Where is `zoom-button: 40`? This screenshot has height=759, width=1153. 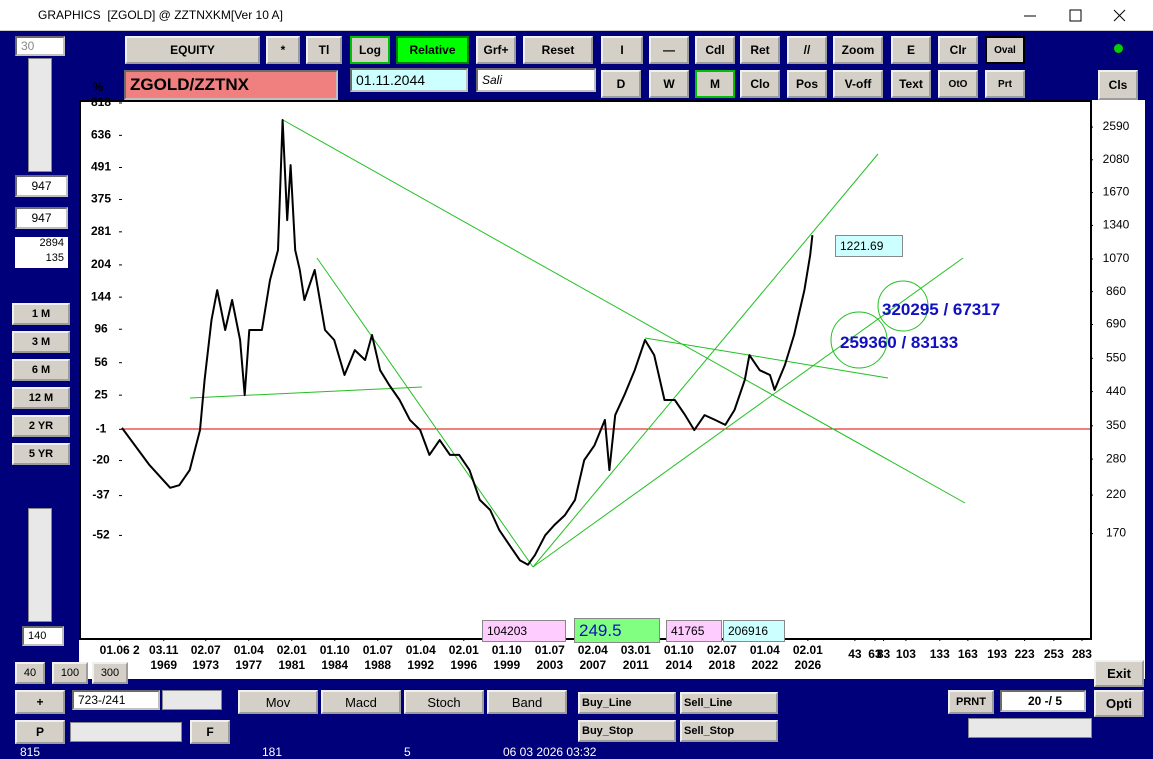
zoom-button: 40 is located at coordinates (30, 673).